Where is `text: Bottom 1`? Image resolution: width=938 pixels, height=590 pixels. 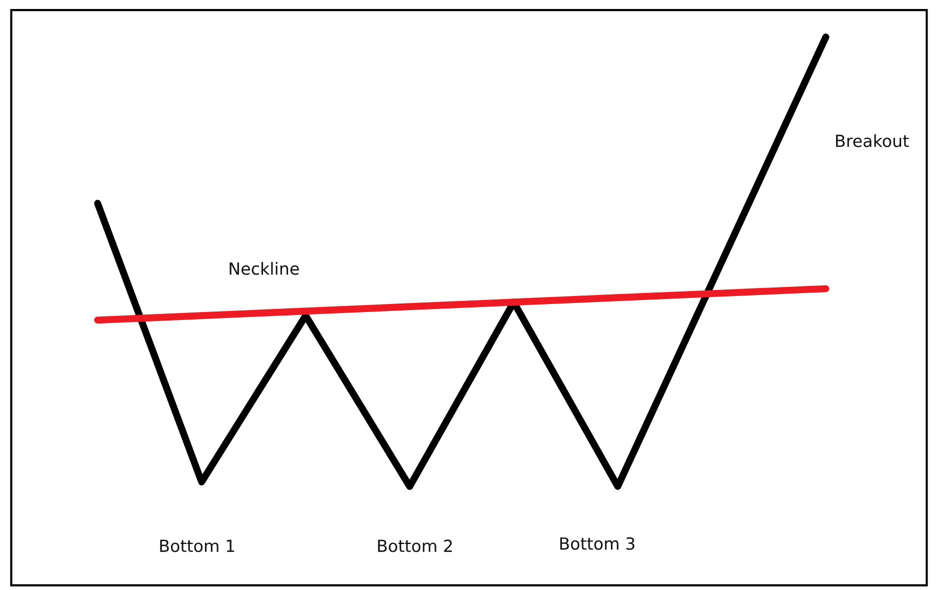
text: Bottom 1 is located at coordinates (197, 546).